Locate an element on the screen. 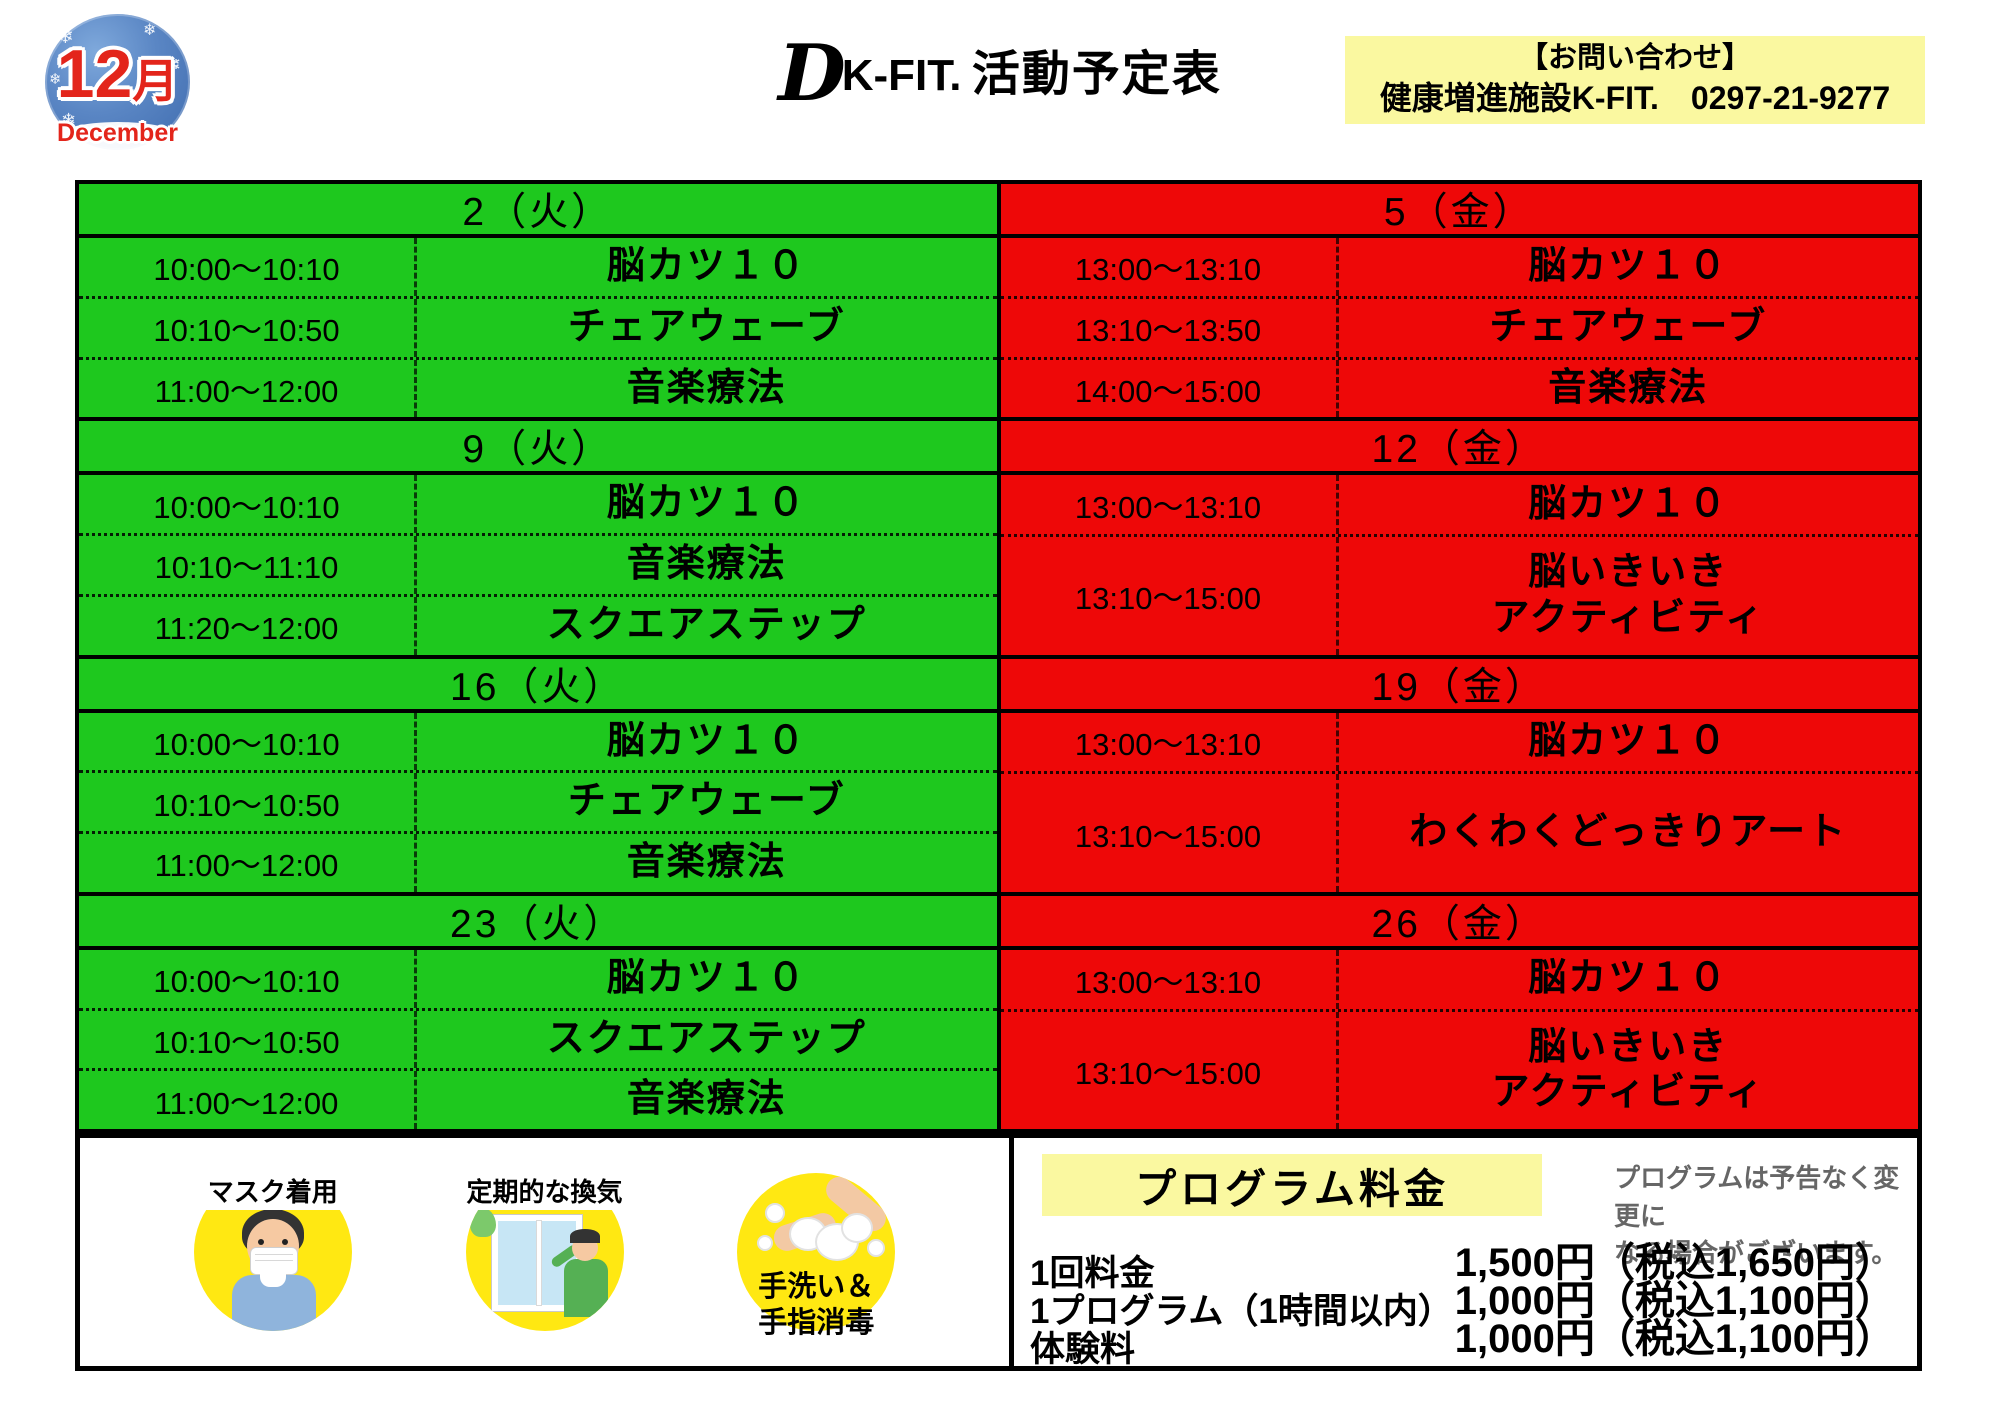  kfit-logo-d-icon: D is located at coordinates (812, 73).